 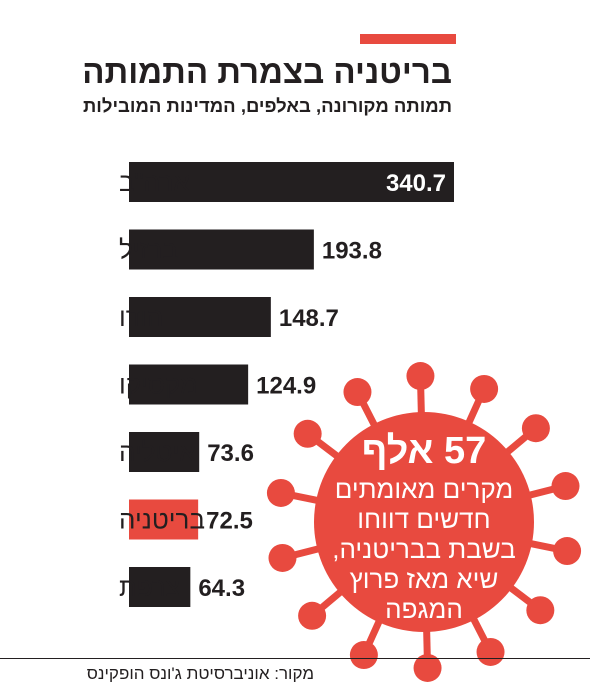 What do you see at coordinates (141, 317) in the screenshot?
I see `category-label-2: הודו` at bounding box center [141, 317].